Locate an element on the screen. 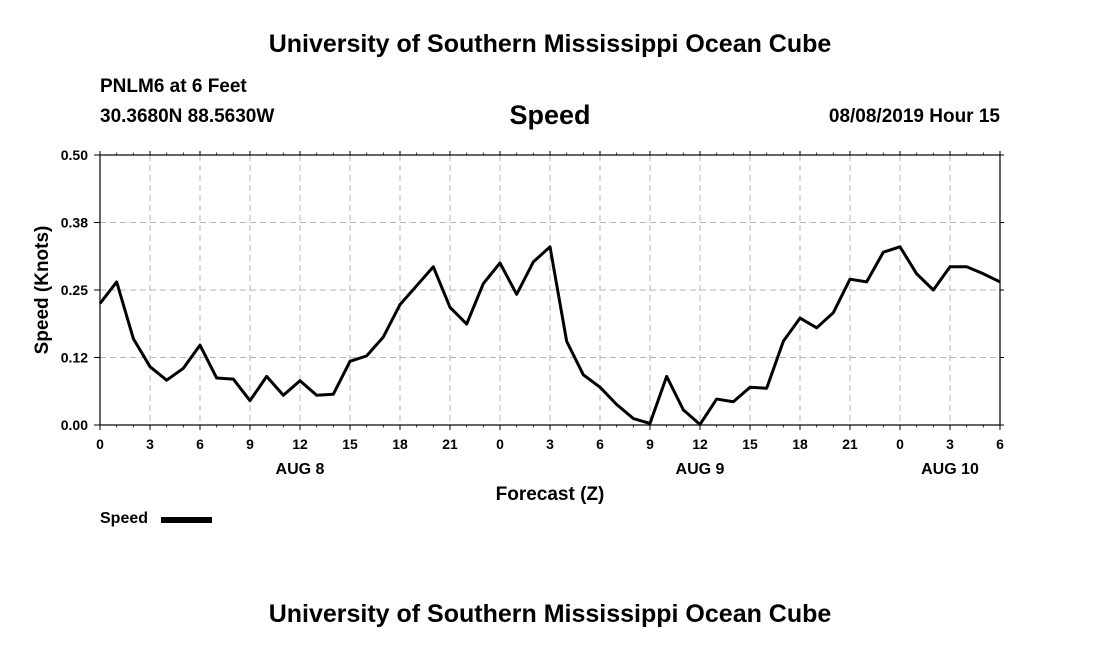 This screenshot has width=1100, height=650. day-label: AUG 9 is located at coordinates (700, 469).